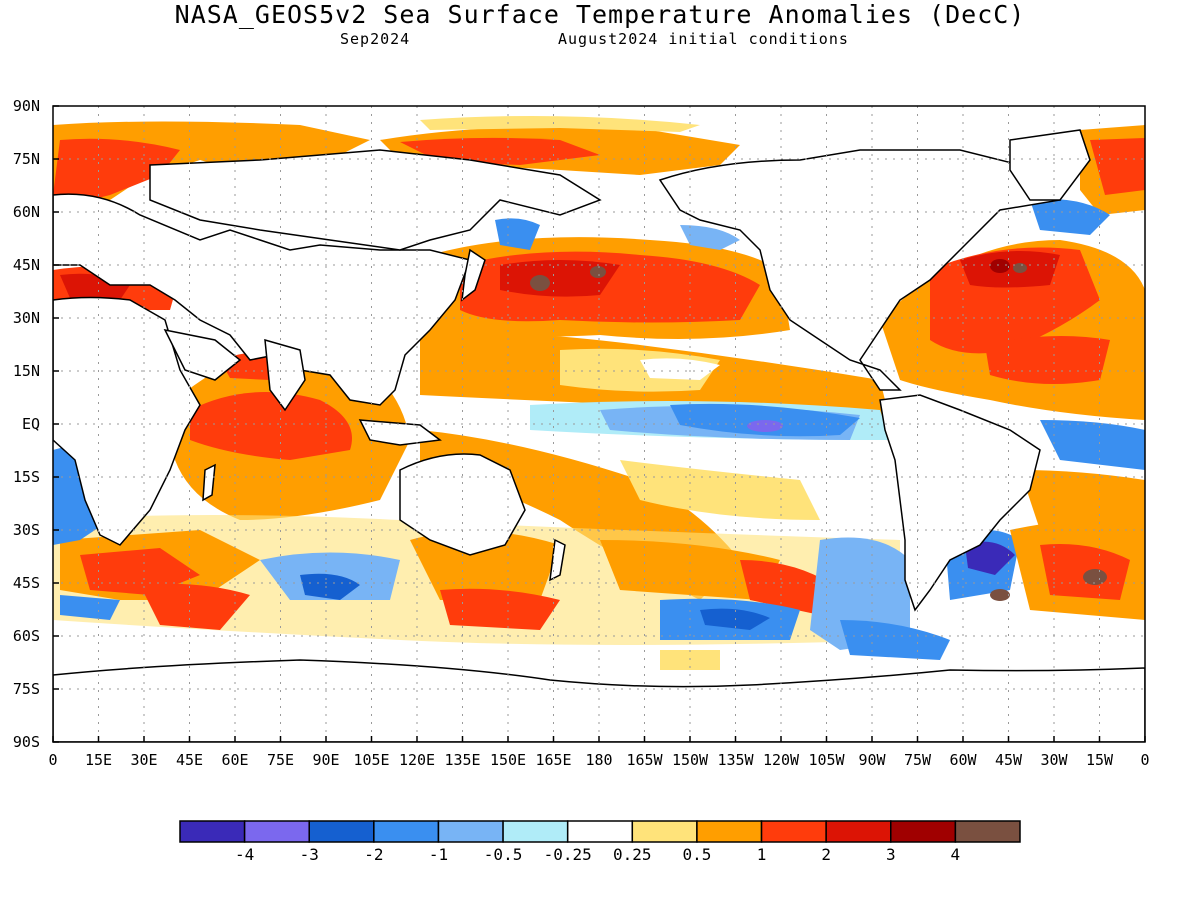  Describe the element at coordinates (371, 760) in the screenshot. I see `lon-label: 105E` at that location.